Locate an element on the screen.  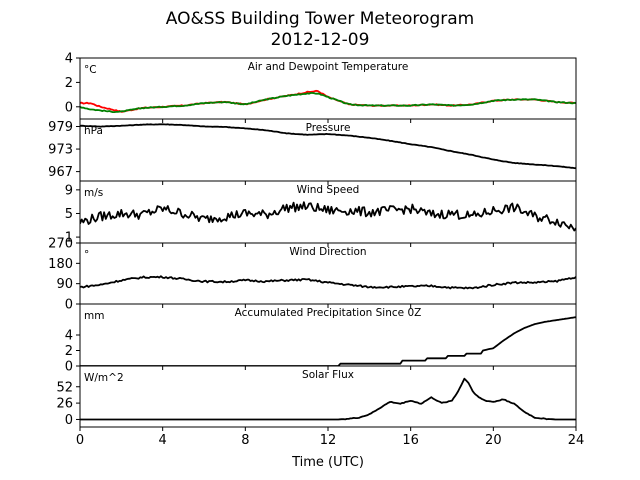
x-tick-label: 16 is located at coordinates (410, 440).